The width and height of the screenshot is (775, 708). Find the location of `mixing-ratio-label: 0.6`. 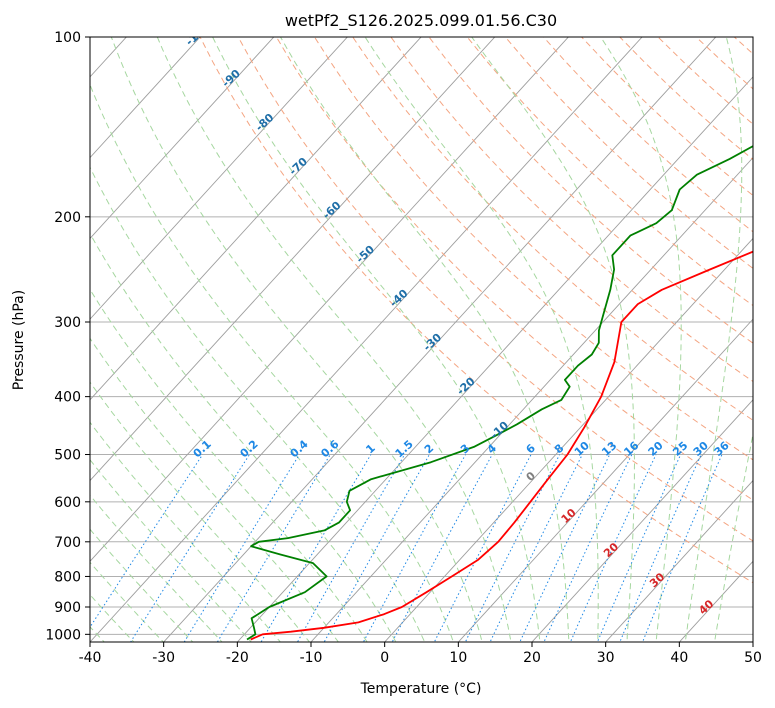

mixing-ratio-label: 0.6 is located at coordinates (329, 448).